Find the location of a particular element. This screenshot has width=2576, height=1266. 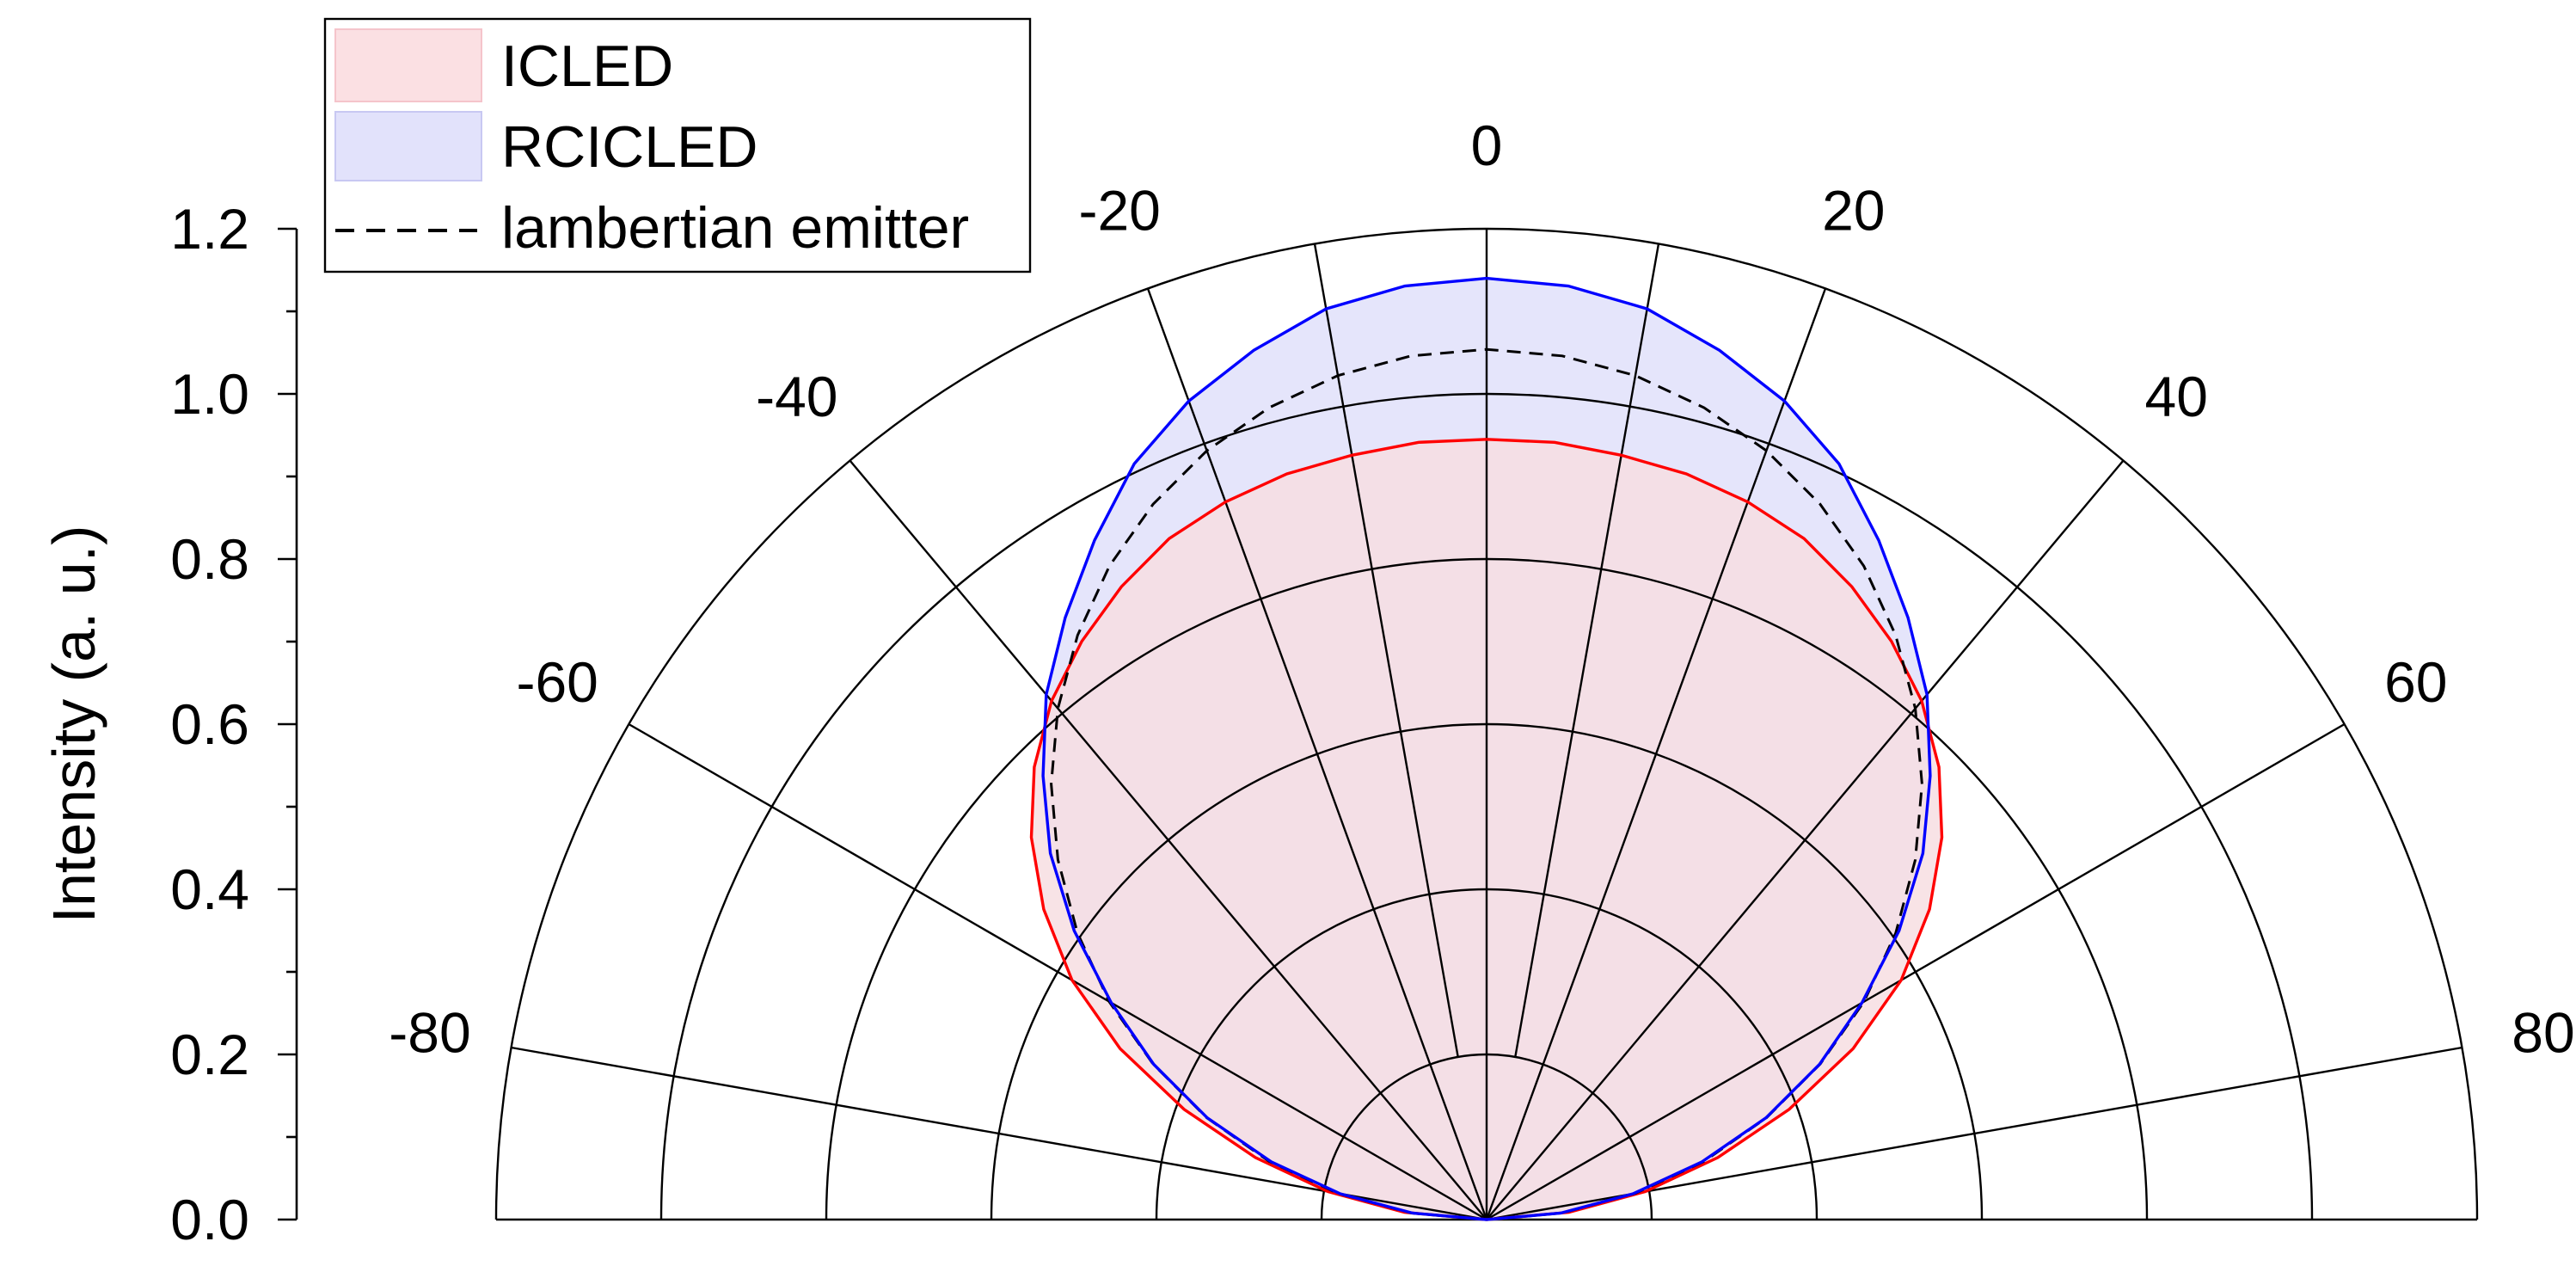

y-tick-label: 0.8 is located at coordinates (209, 559).